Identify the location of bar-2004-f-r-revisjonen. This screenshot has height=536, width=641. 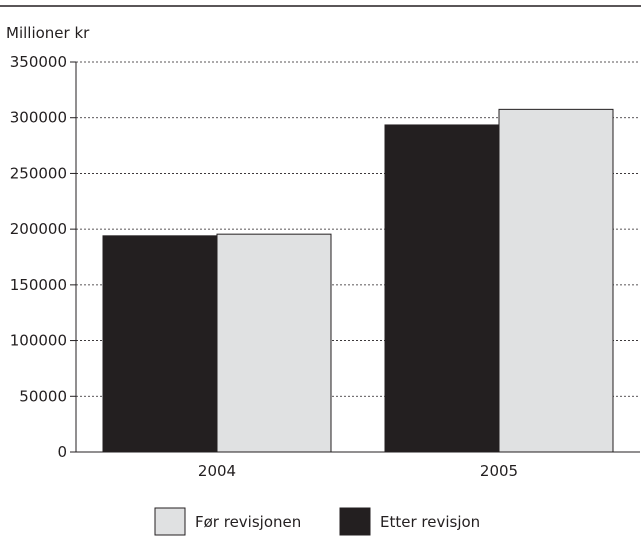
(274, 343).